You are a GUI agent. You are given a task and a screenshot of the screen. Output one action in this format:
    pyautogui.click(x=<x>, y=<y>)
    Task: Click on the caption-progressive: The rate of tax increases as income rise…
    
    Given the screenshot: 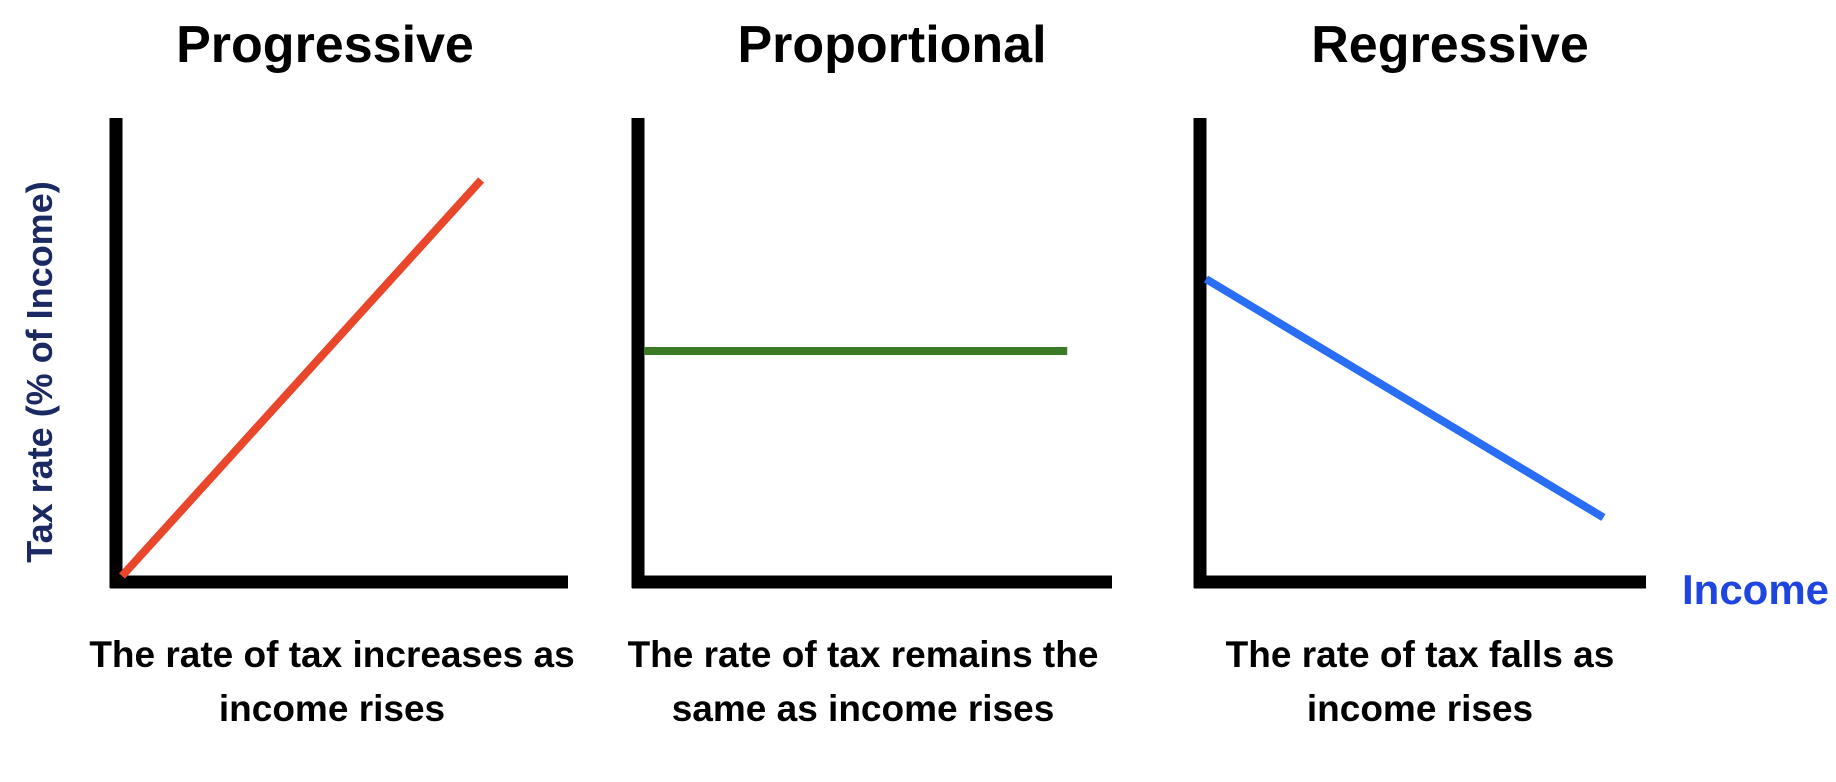 What is the action you would take?
    pyautogui.click(x=332, y=682)
    